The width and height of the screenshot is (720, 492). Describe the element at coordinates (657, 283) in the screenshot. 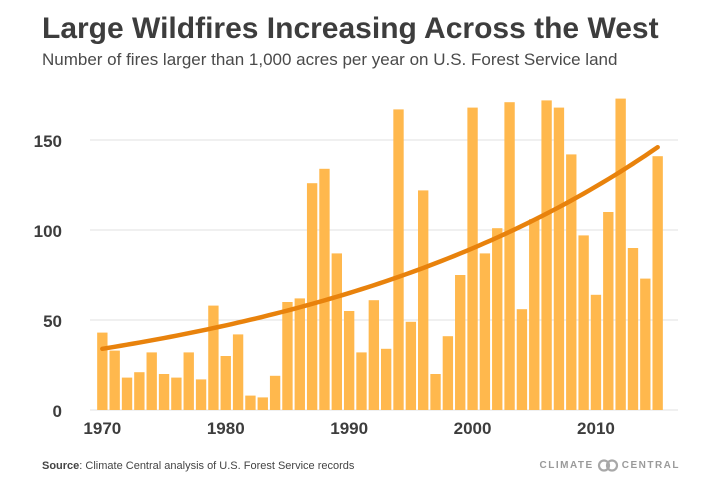

I see `bar-2015` at that location.